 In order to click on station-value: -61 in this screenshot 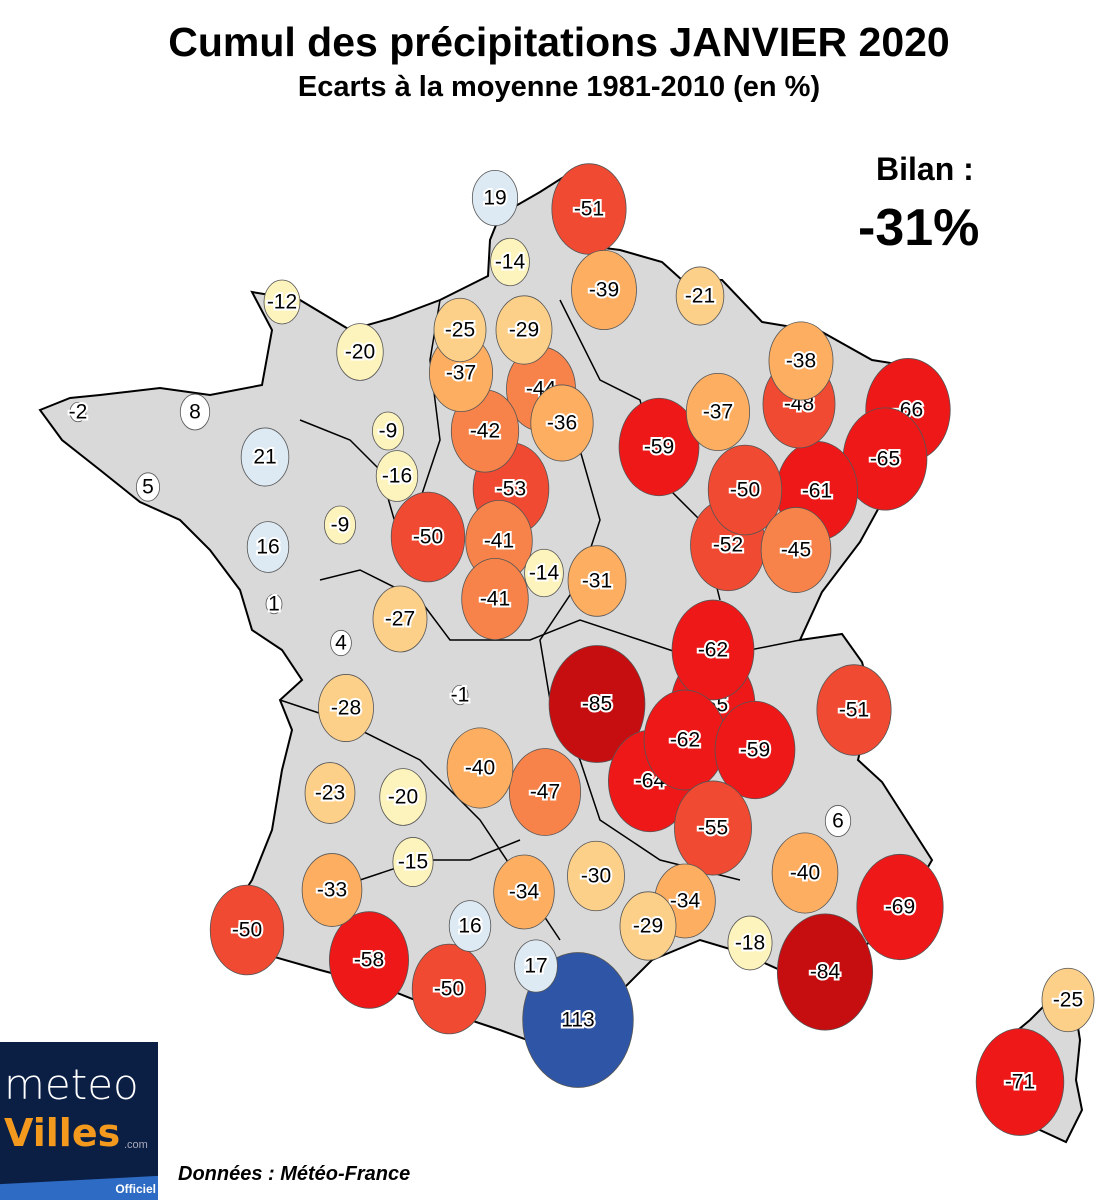, I will do `click(817, 491)`.